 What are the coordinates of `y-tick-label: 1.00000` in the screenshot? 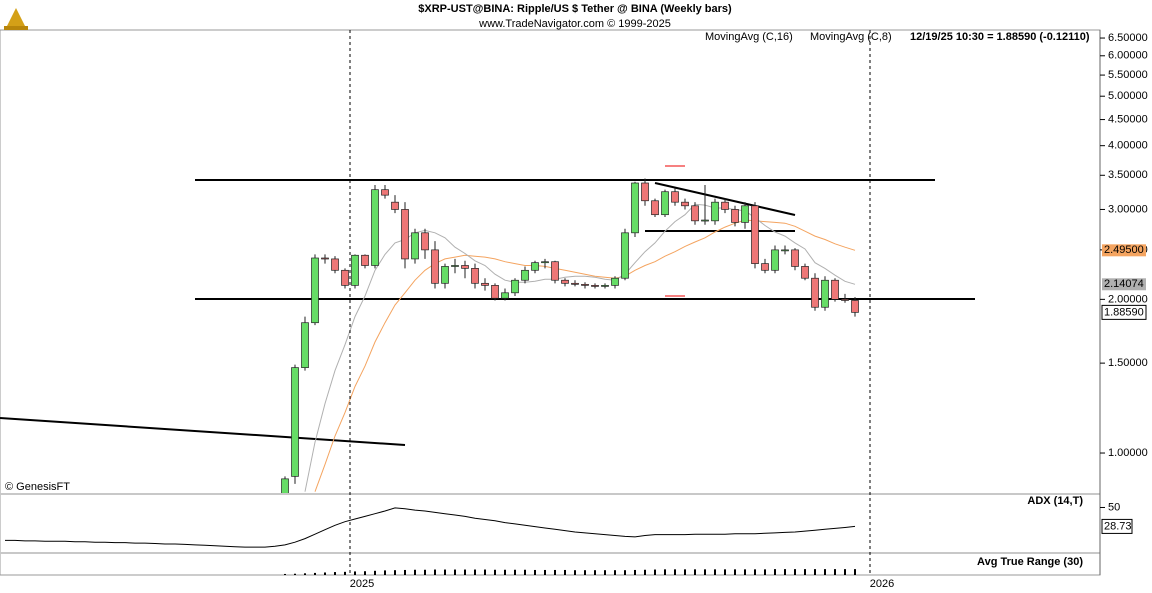 It's located at (1128, 453).